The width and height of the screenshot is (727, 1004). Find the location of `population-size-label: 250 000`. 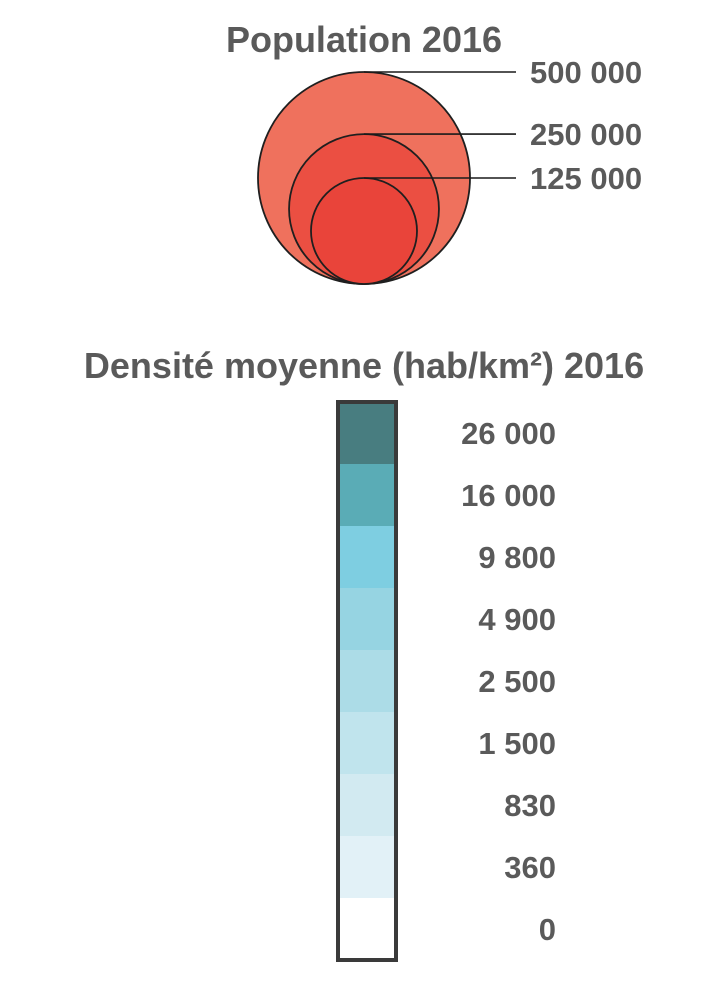

population-size-label: 250 000 is located at coordinates (586, 134).